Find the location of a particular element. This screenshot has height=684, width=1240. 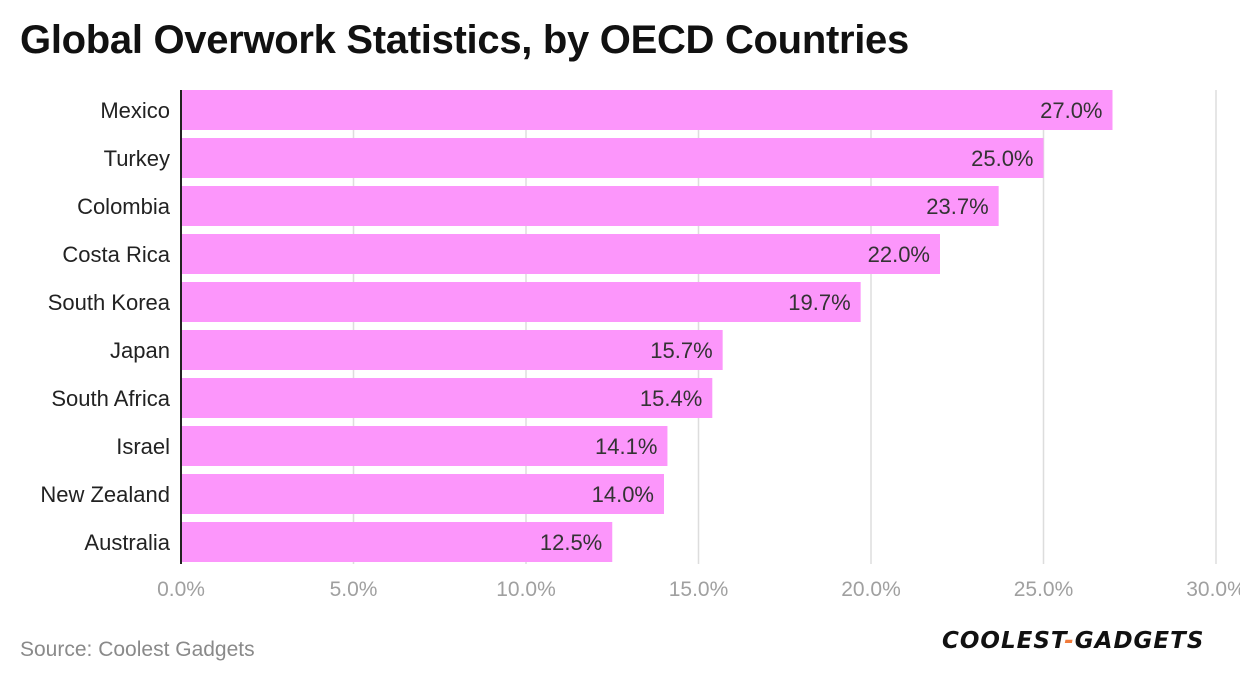

category-label: Japan is located at coordinates (140, 350).